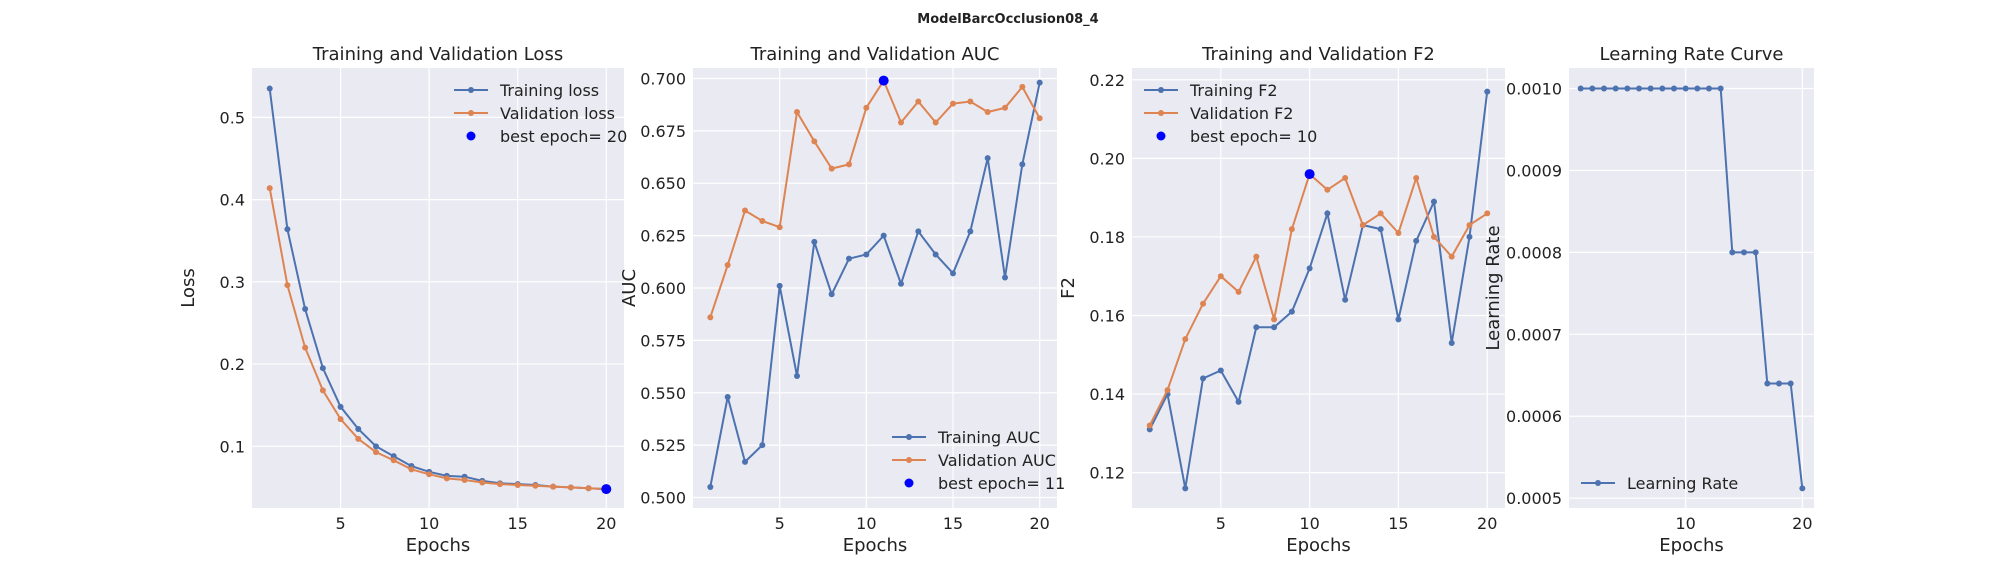 The image size is (2016, 576). I want to click on chart-title: Training and Validation Loss, so click(437, 54).